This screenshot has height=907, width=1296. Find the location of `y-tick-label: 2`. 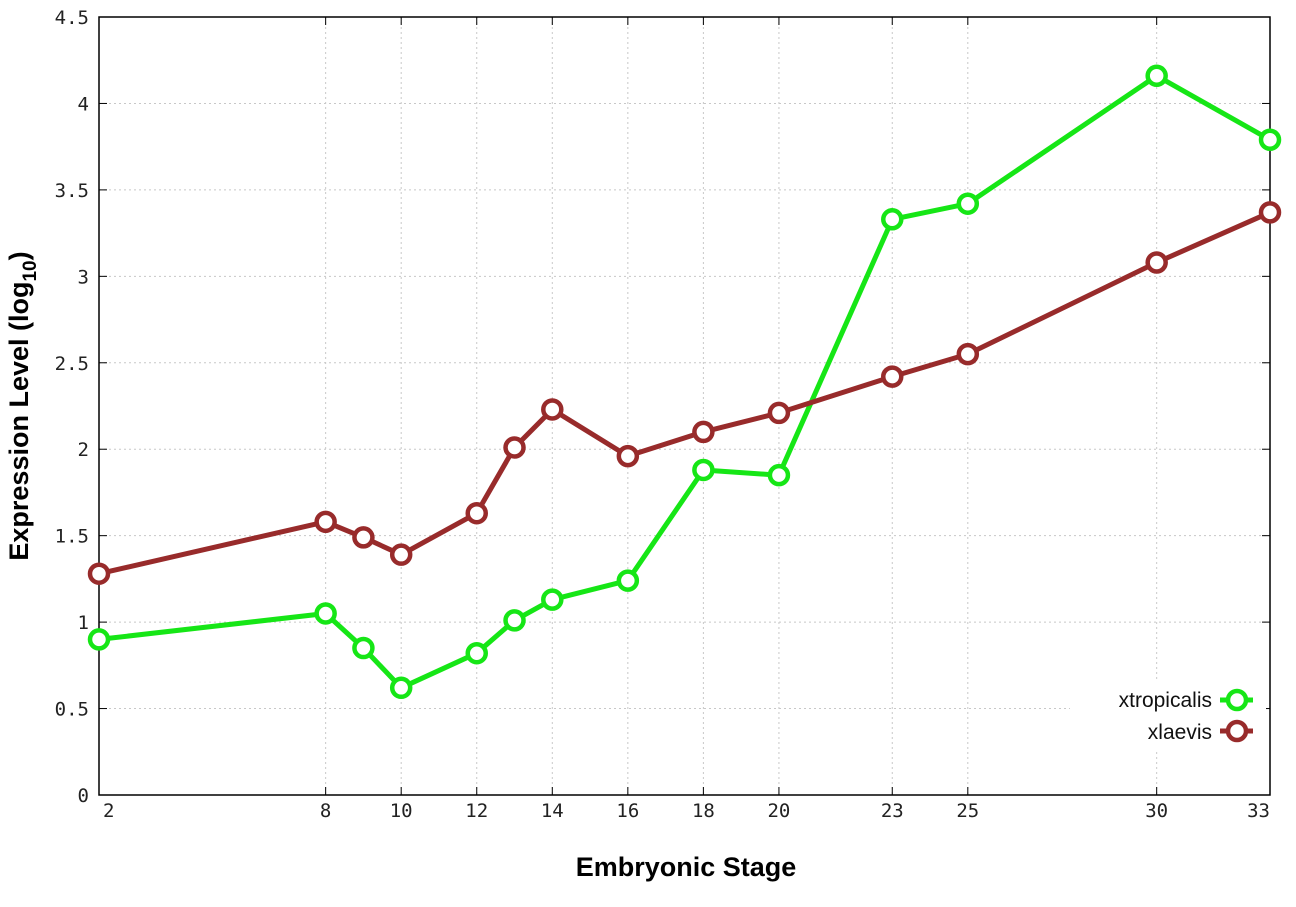

y-tick-label: 2 is located at coordinates (83, 450).